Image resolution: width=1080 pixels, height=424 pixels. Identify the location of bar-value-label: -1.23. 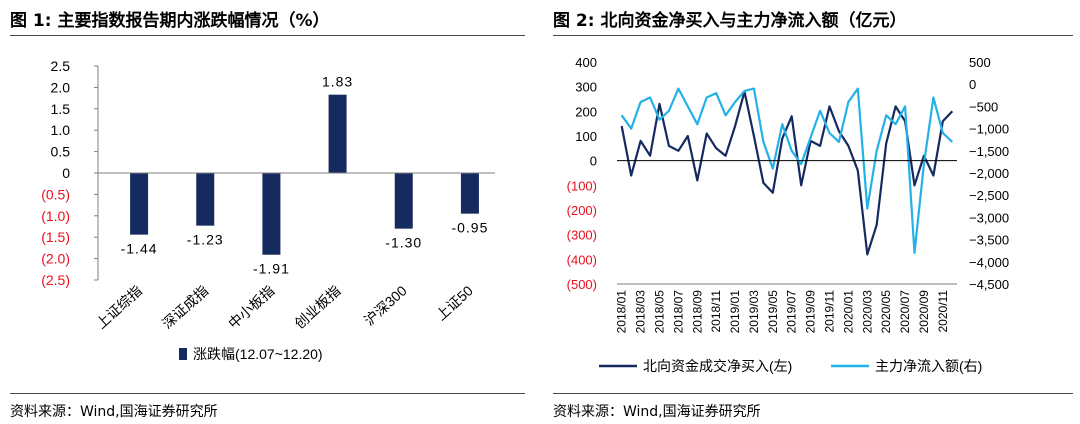
(205, 240).